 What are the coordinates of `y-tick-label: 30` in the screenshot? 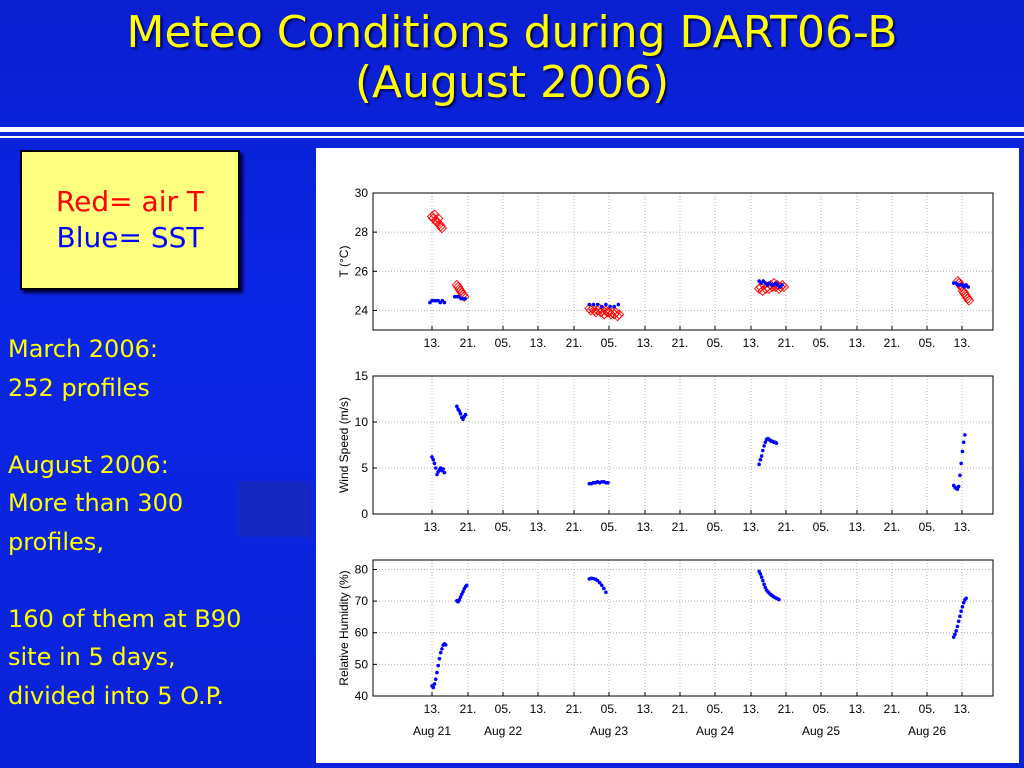 It's located at (362, 193).